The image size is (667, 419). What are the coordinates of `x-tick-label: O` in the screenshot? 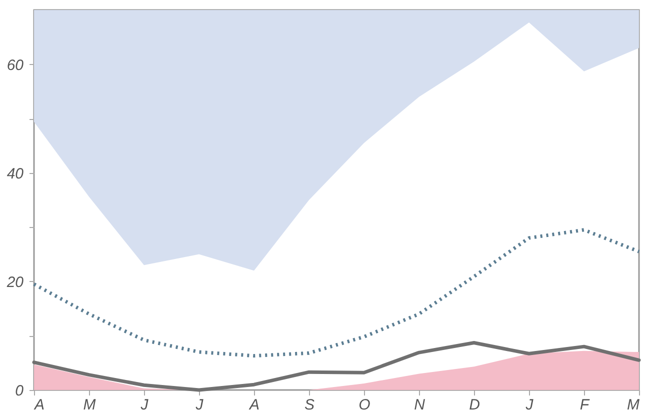 It's located at (364, 405).